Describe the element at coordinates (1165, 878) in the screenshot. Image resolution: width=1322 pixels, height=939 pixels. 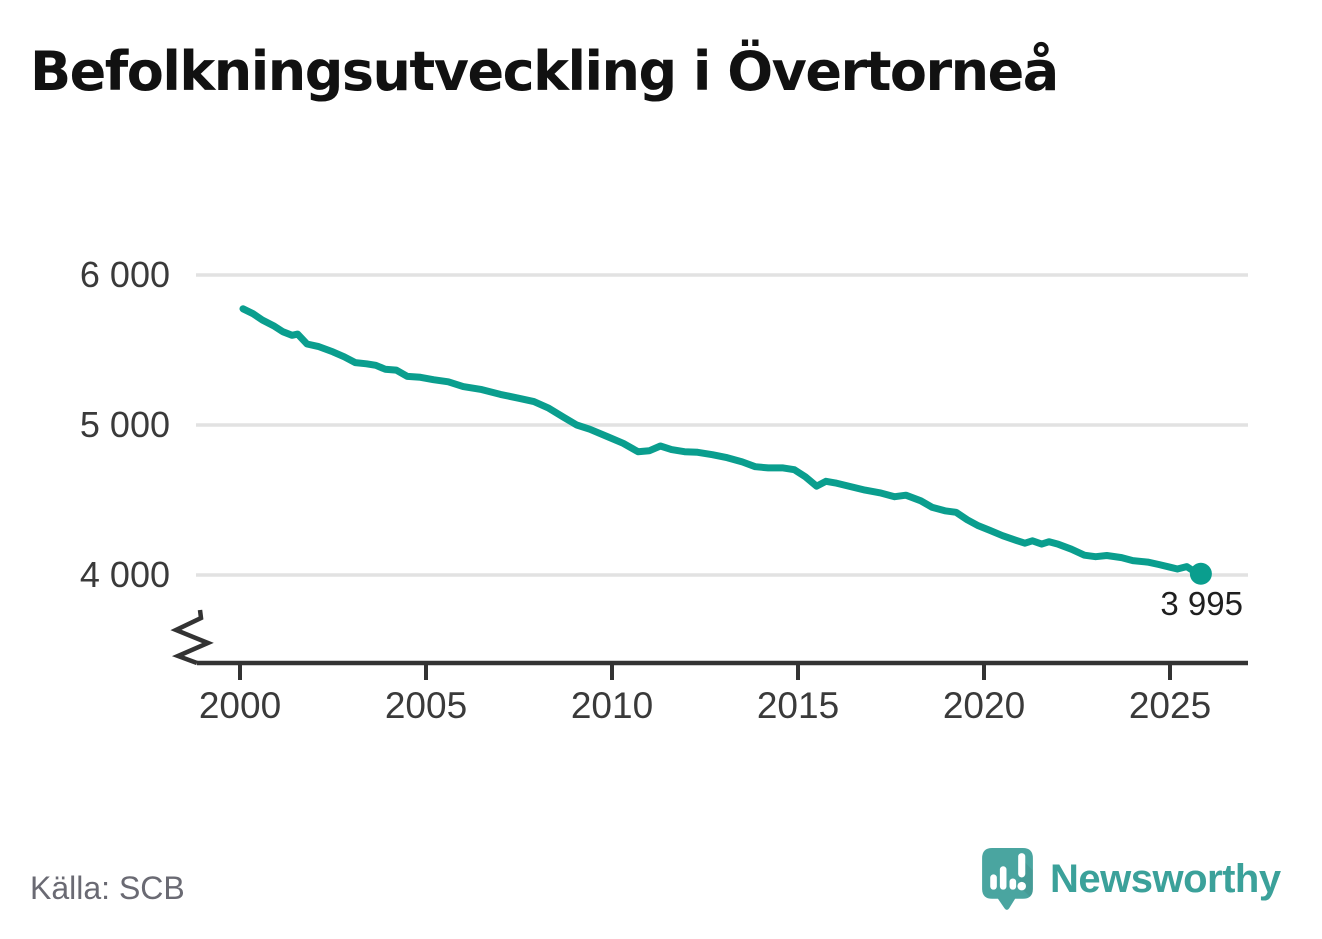
I see `brand-wordmark: Newsworthy` at that location.